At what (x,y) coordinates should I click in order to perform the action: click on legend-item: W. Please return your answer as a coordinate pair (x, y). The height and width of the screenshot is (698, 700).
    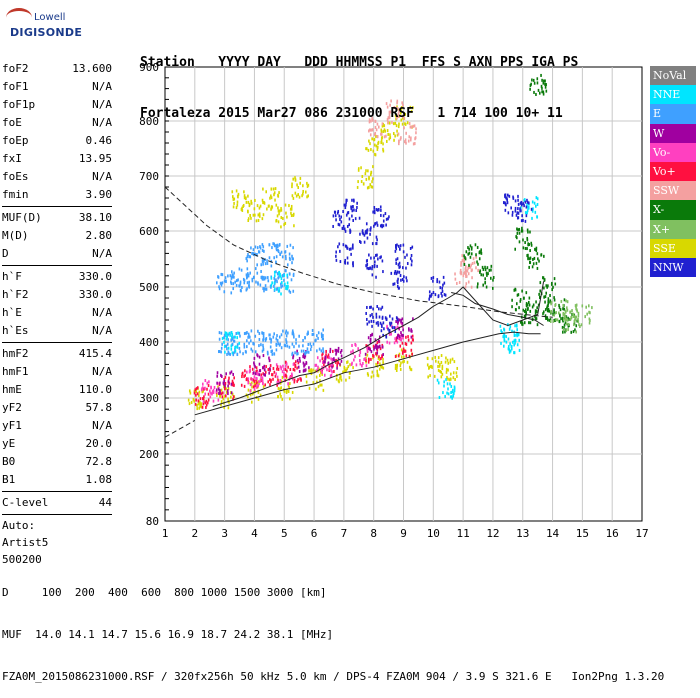
    Looking at the image, I should click on (673, 133).